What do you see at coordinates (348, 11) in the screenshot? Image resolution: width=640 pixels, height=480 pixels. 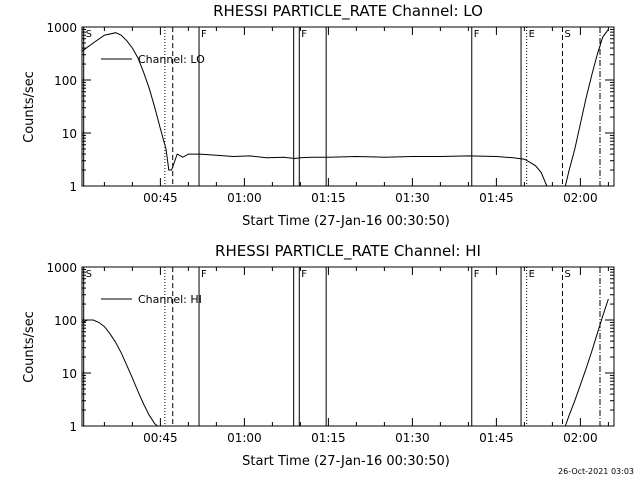 I see `chart-title: RHESSI PARTICLE_RATE Channel: LO` at bounding box center [348, 11].